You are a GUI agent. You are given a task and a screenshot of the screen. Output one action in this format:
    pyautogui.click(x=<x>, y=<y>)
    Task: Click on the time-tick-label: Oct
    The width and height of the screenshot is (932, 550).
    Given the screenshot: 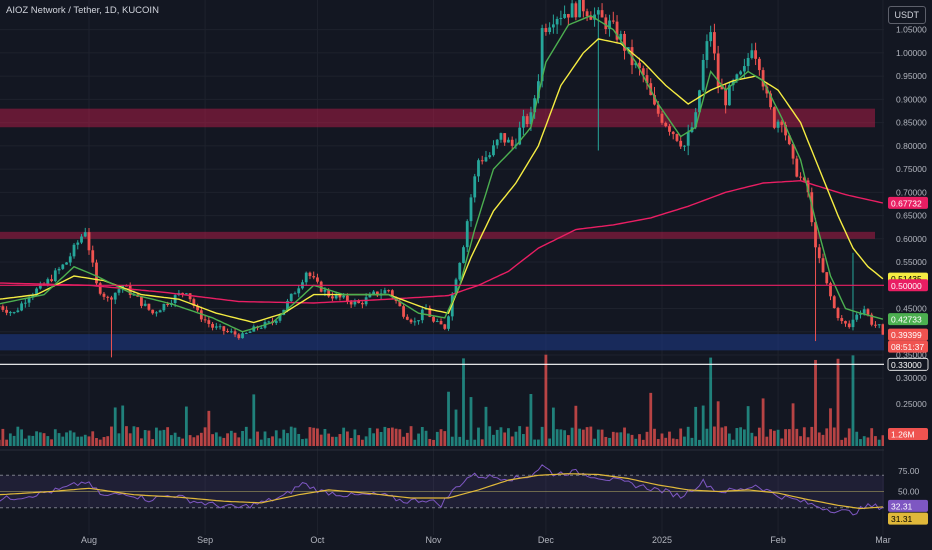 What is the action you would take?
    pyautogui.click(x=317, y=540)
    